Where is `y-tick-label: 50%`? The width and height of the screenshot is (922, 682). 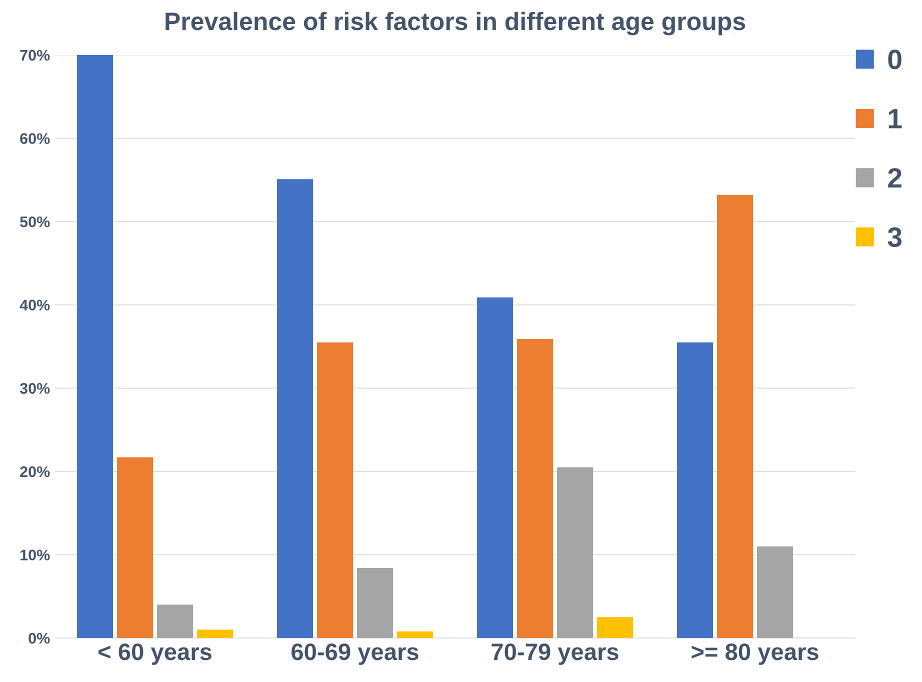 y-tick-label: 50% is located at coordinates (35, 222).